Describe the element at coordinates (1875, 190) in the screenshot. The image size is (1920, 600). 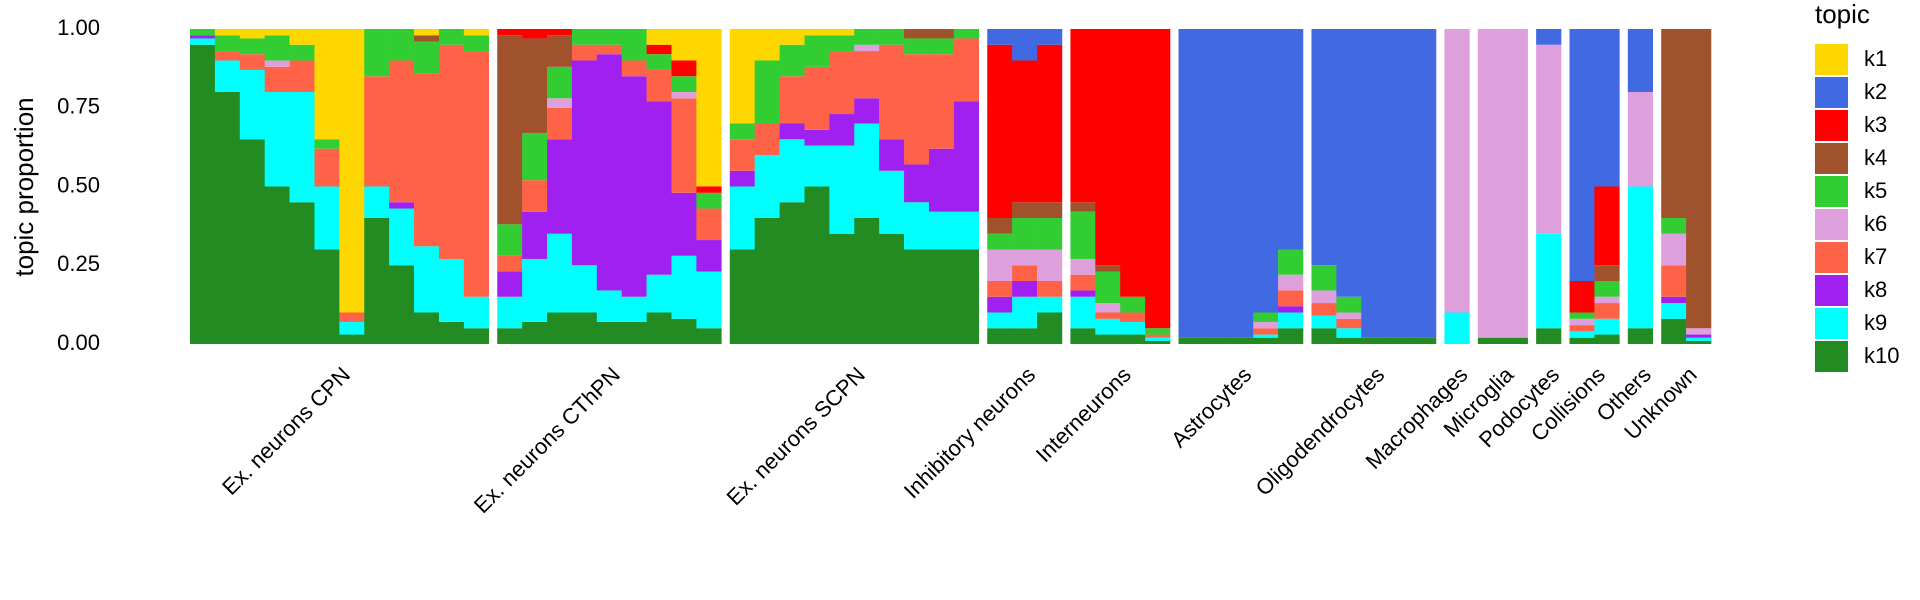
I see `legend-label: k5` at that location.